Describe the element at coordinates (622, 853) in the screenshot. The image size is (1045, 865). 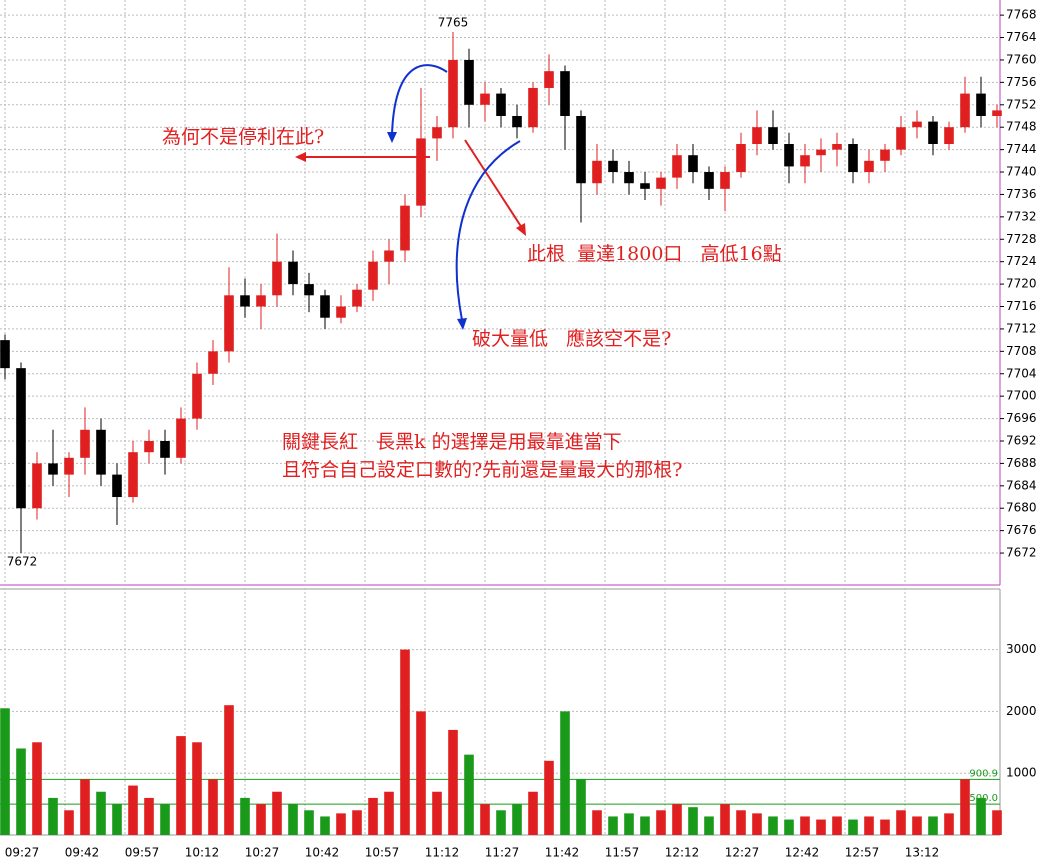
I see `x-tick-label: 11:57` at that location.